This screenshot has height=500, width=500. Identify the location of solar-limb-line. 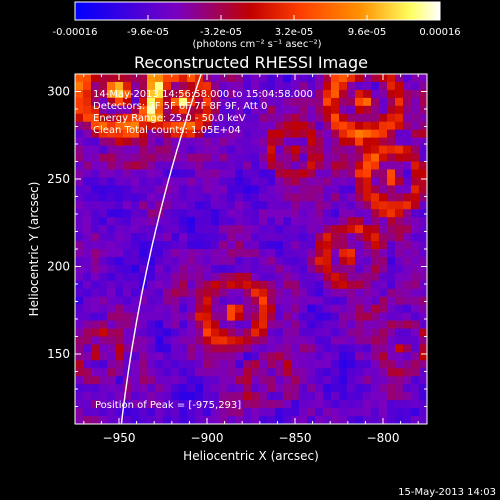
(161, 249).